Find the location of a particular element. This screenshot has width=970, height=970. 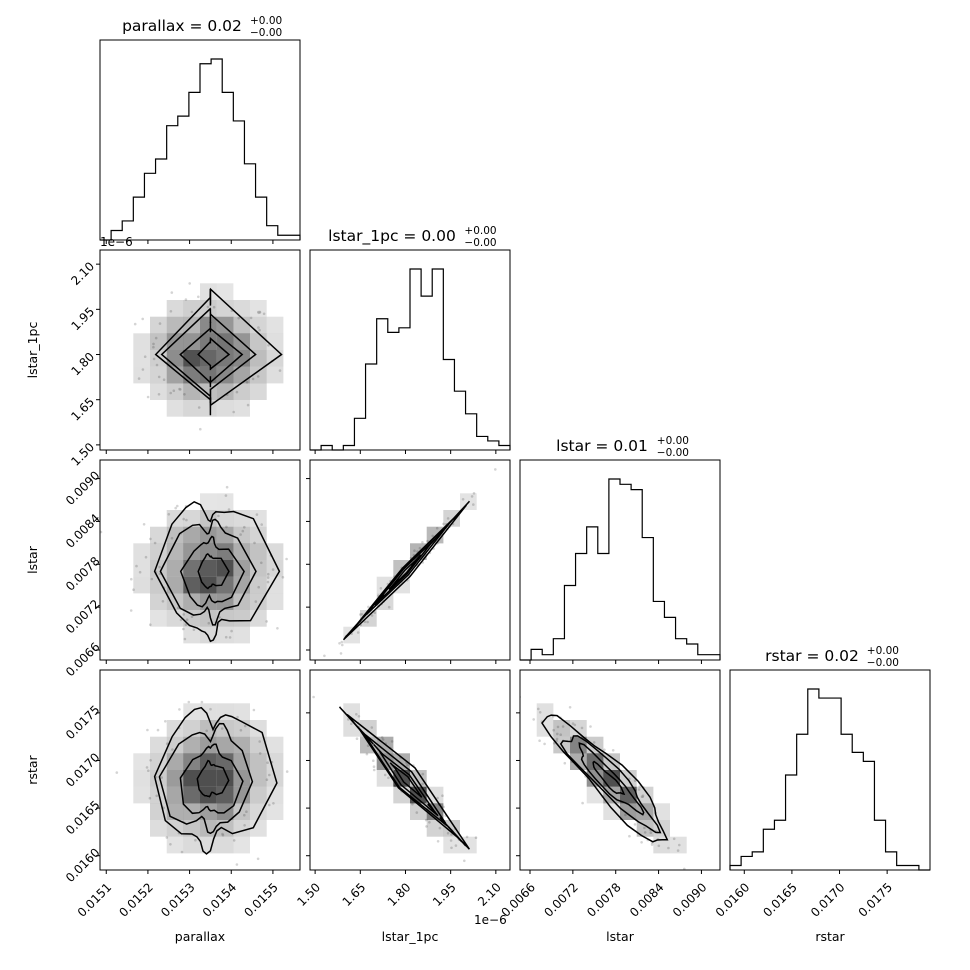

y-offset-text-lstar-1pc: 1e−6 is located at coordinates (116, 242).